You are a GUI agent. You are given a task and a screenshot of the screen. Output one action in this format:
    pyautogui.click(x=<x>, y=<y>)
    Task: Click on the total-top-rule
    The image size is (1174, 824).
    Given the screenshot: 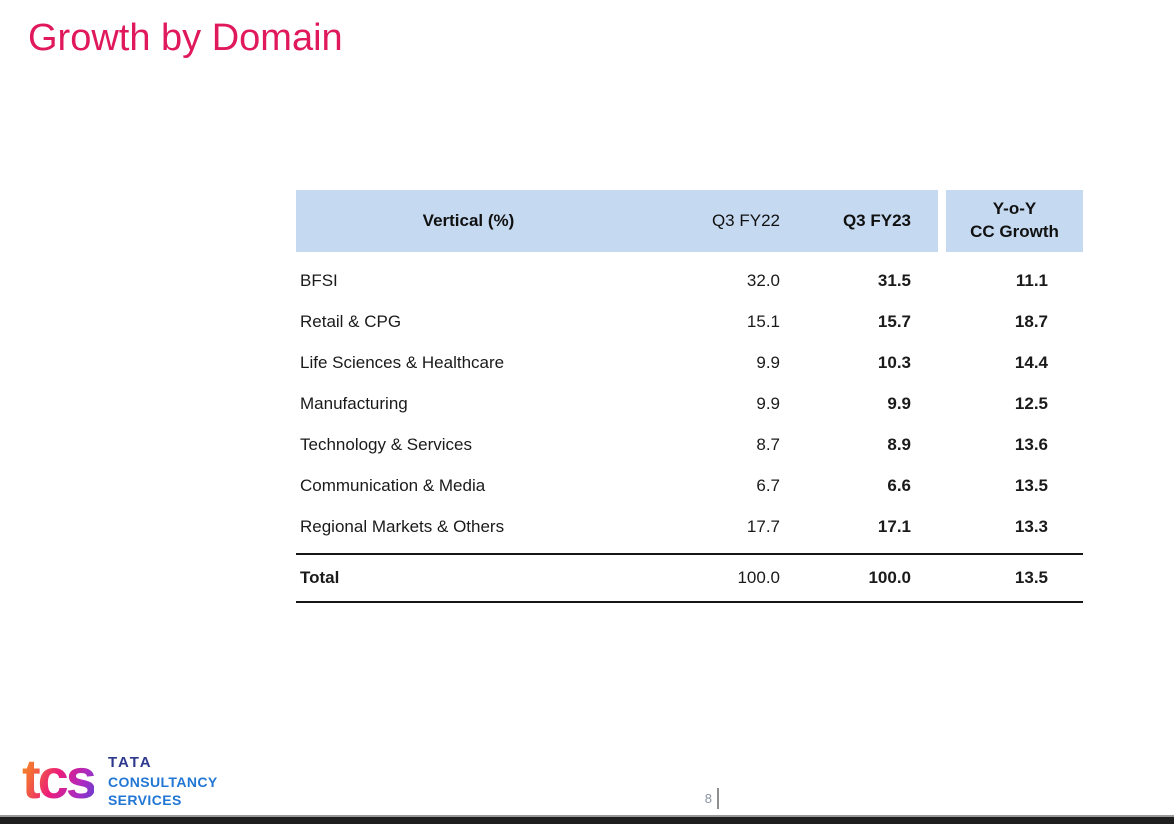 What is the action you would take?
    pyautogui.click(x=689, y=554)
    